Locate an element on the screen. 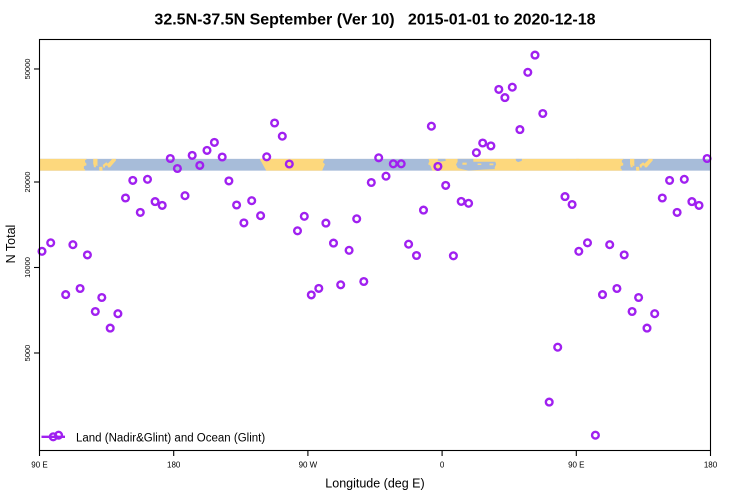 This screenshot has width=750, height=500. land-ocean-map-strip is located at coordinates (375, 164).